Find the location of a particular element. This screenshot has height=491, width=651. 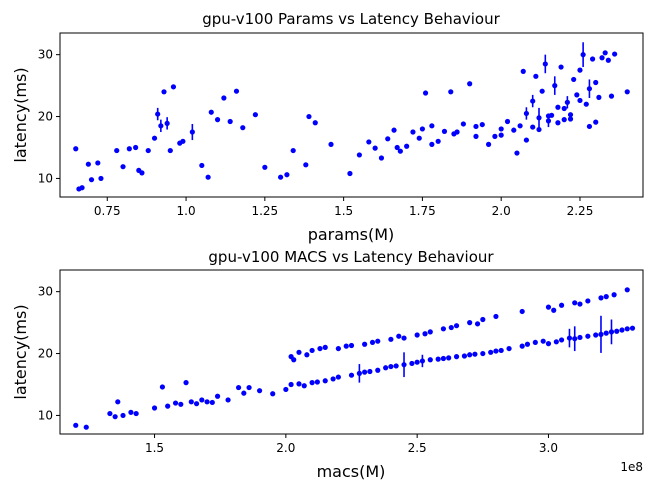

params-x-ticks: 0.75 1.0 1.25 1.5 1.75 2.0 2.25 is located at coordinates (343, 207).